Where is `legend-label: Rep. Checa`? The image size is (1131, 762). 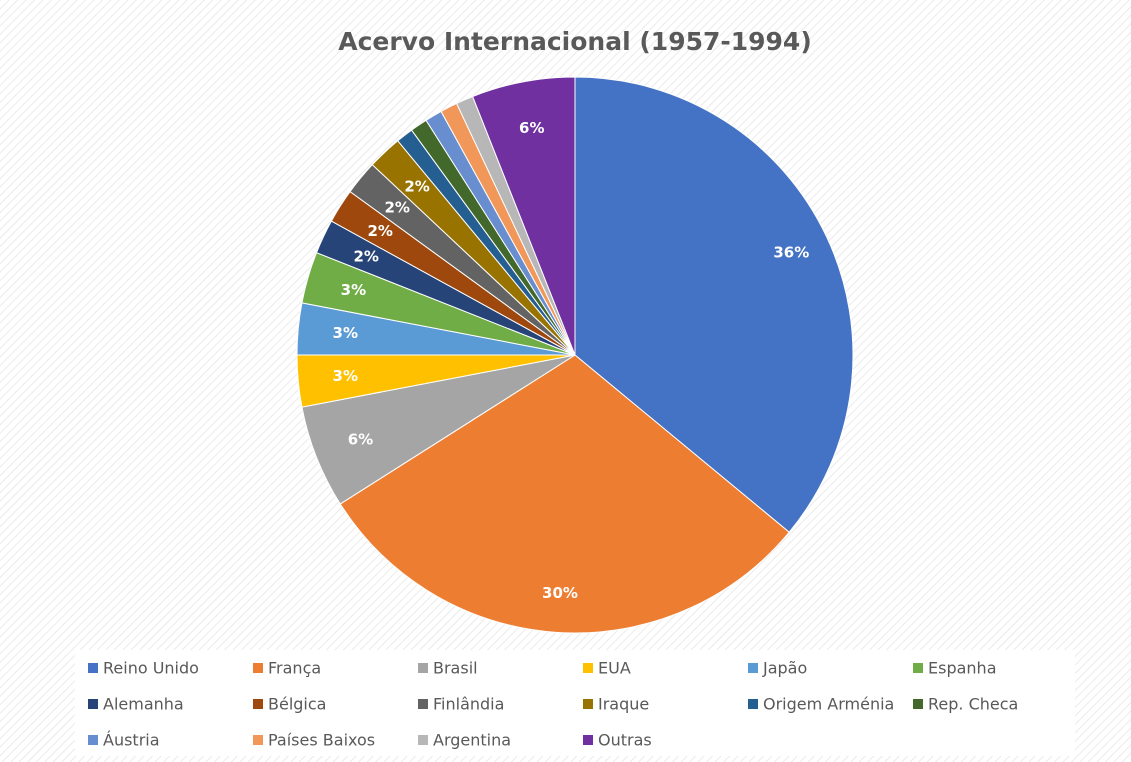
legend-label: Rep. Checa is located at coordinates (973, 704).